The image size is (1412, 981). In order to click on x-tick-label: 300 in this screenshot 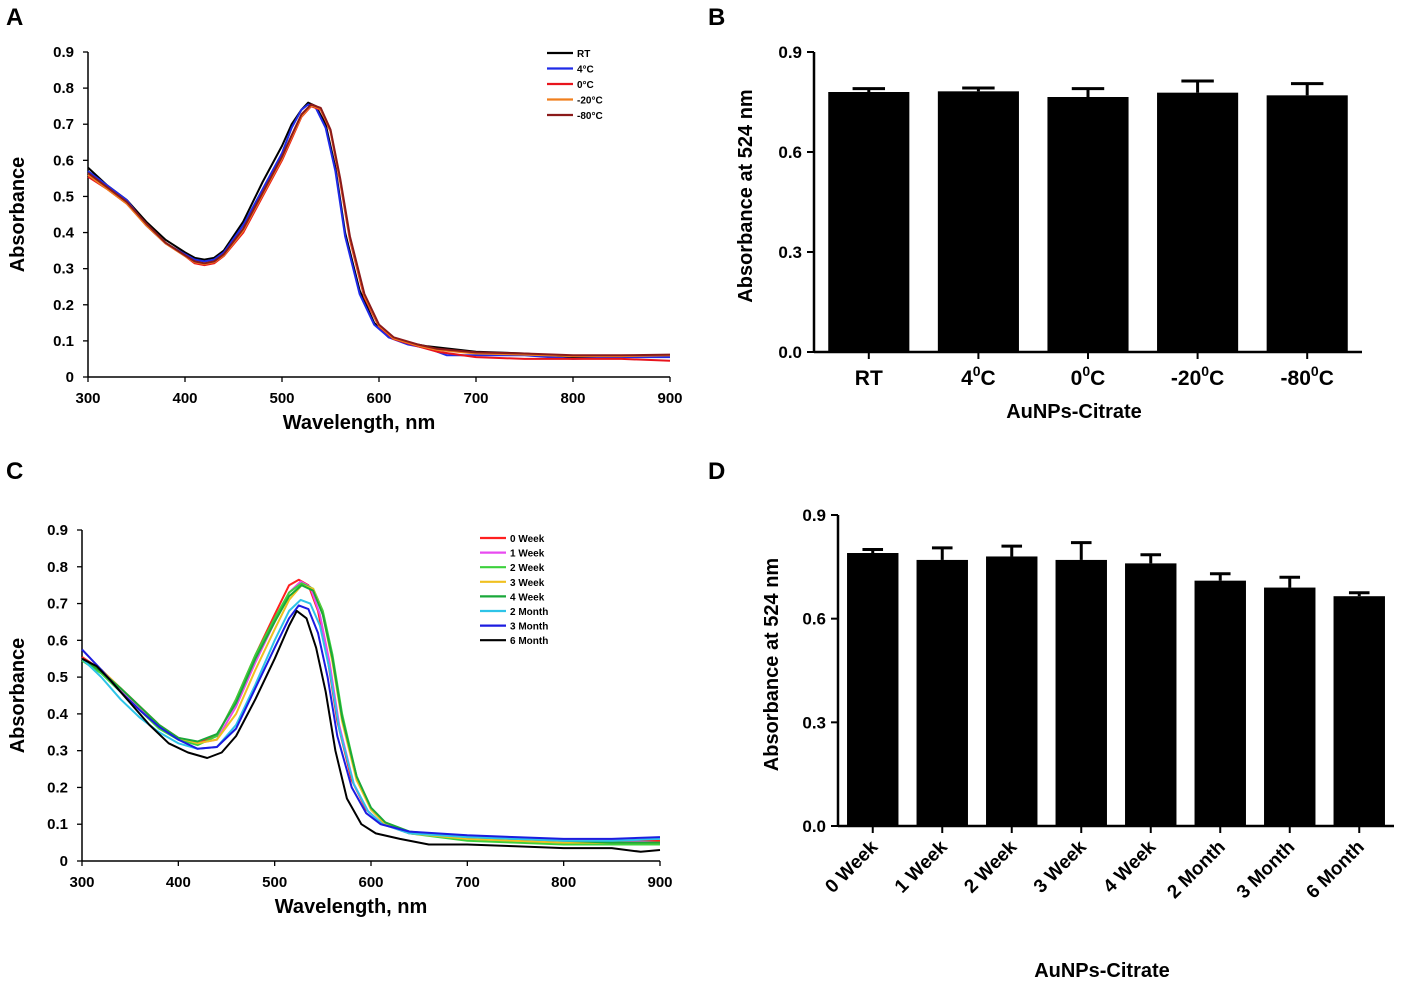, I will do `click(81, 882)`.